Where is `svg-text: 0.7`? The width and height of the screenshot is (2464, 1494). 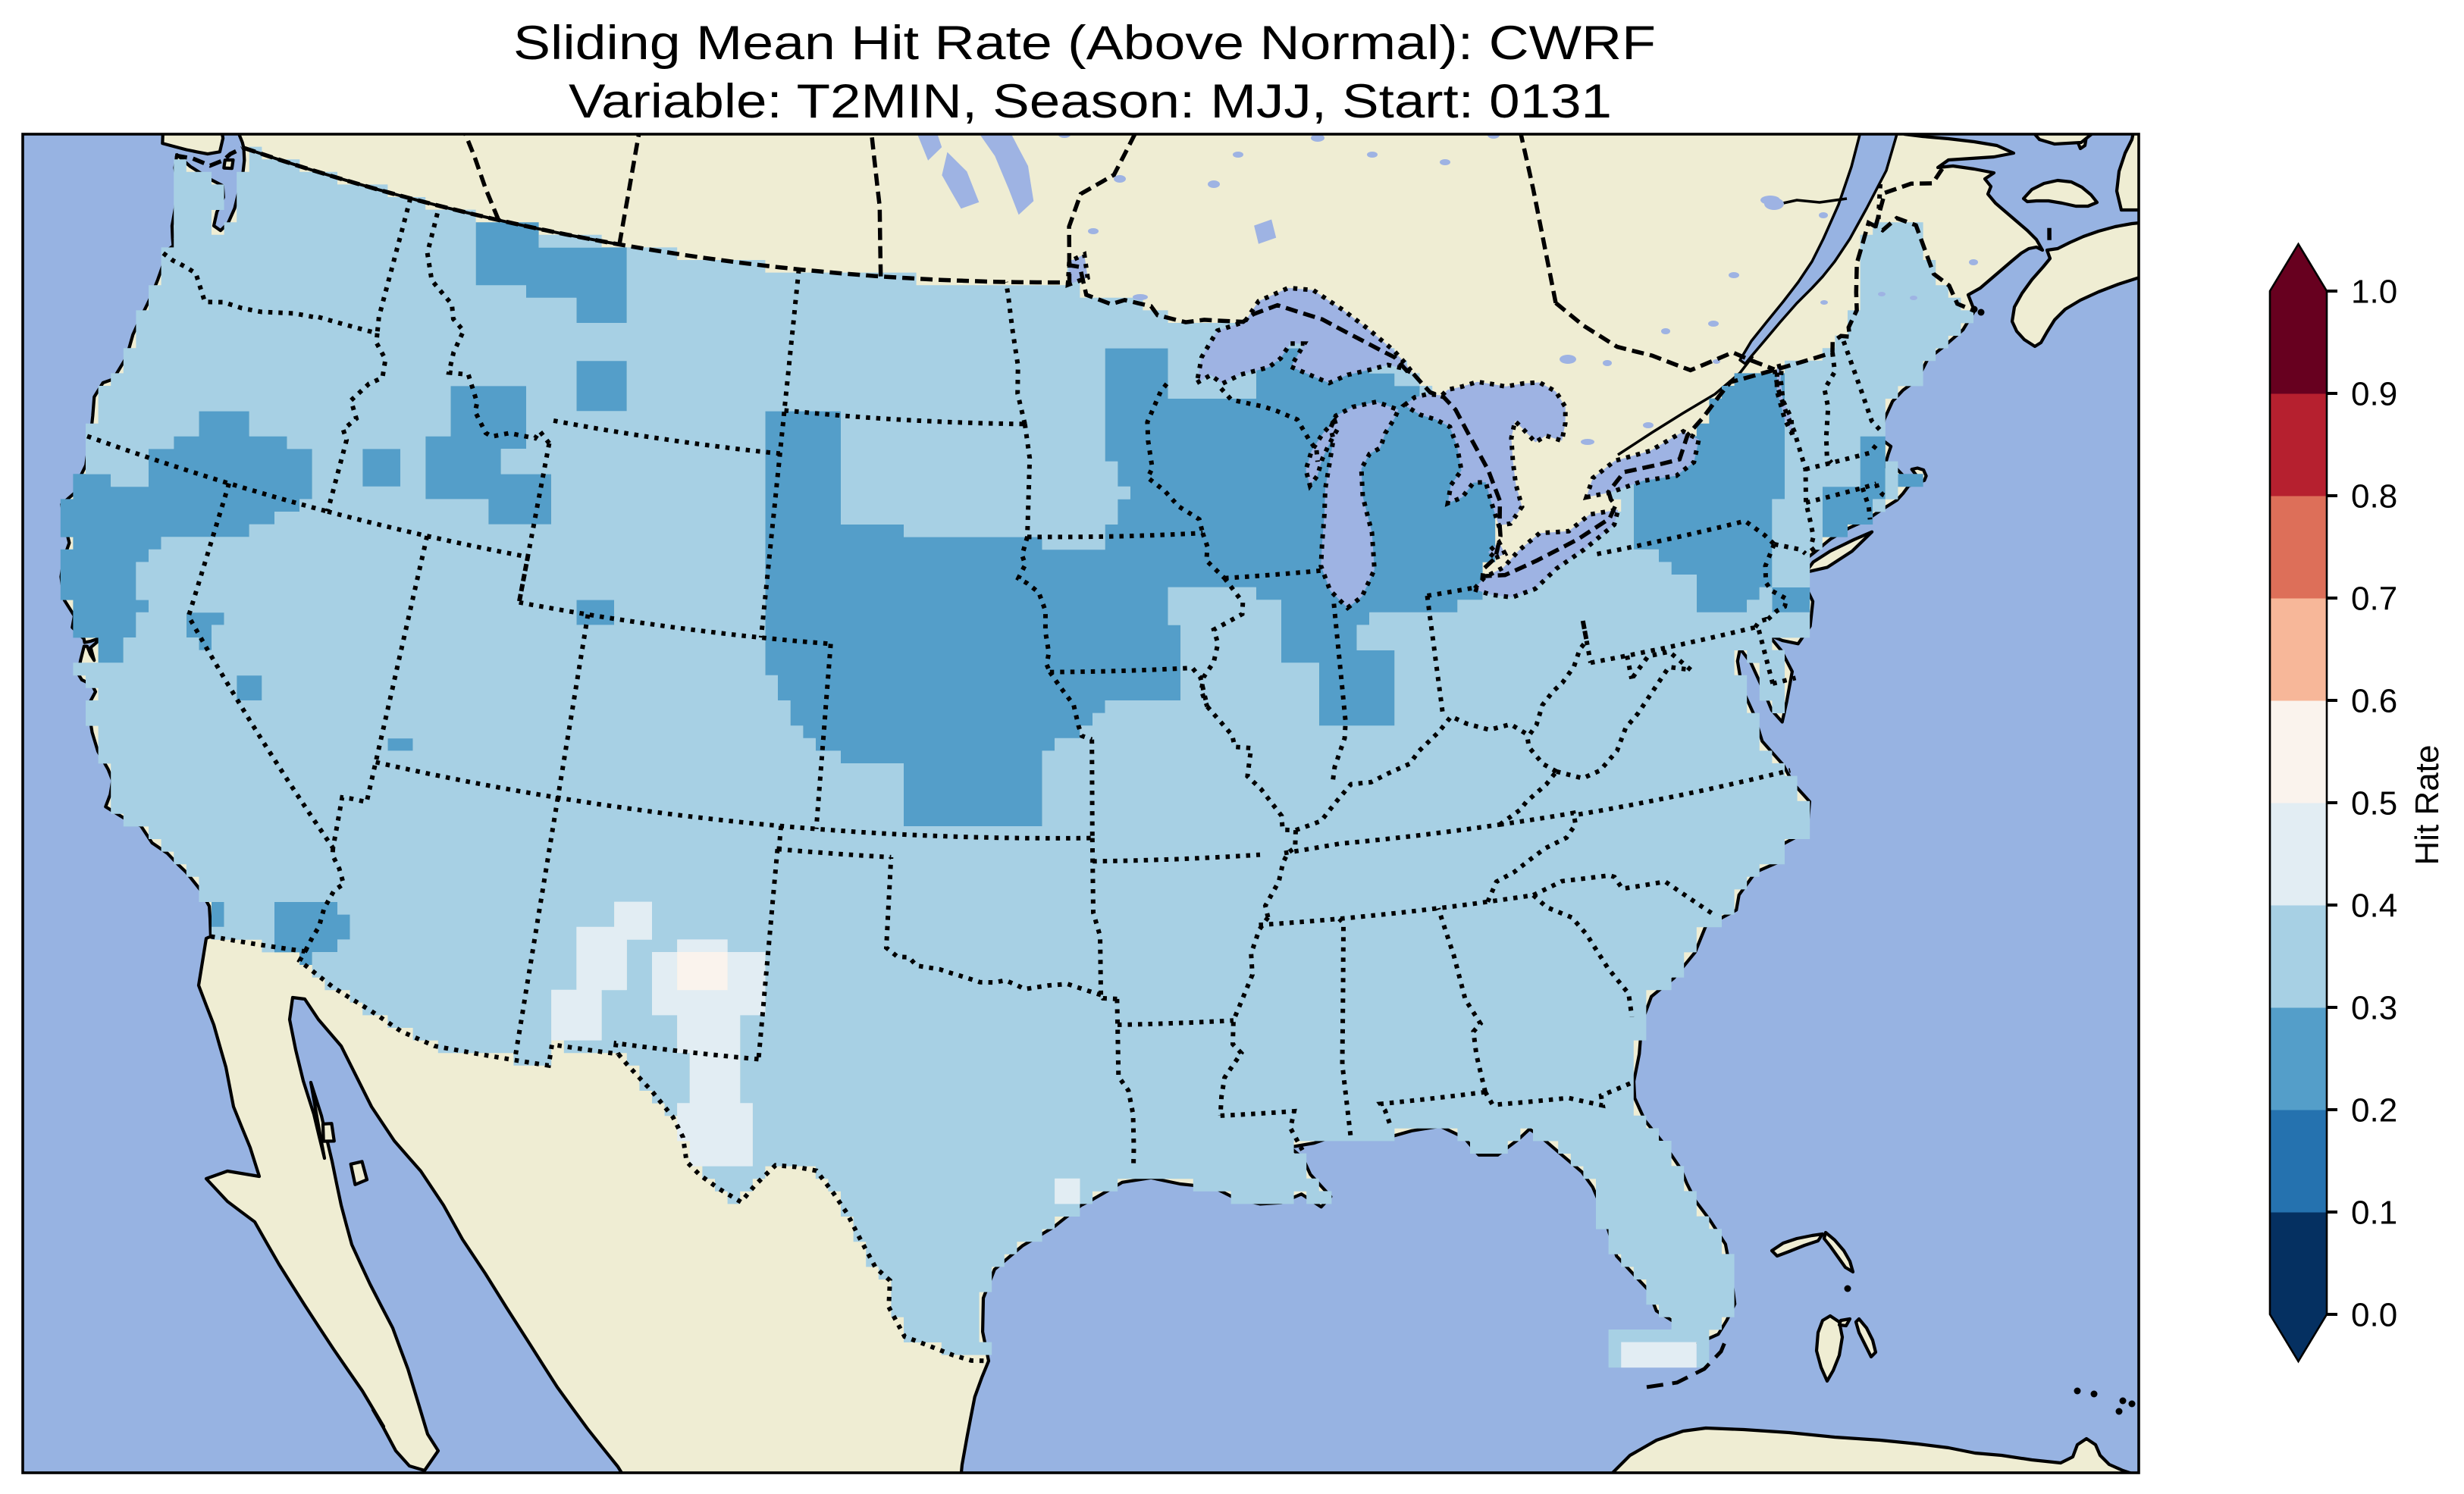
svg-text: 0.7 is located at coordinates (2374, 599).